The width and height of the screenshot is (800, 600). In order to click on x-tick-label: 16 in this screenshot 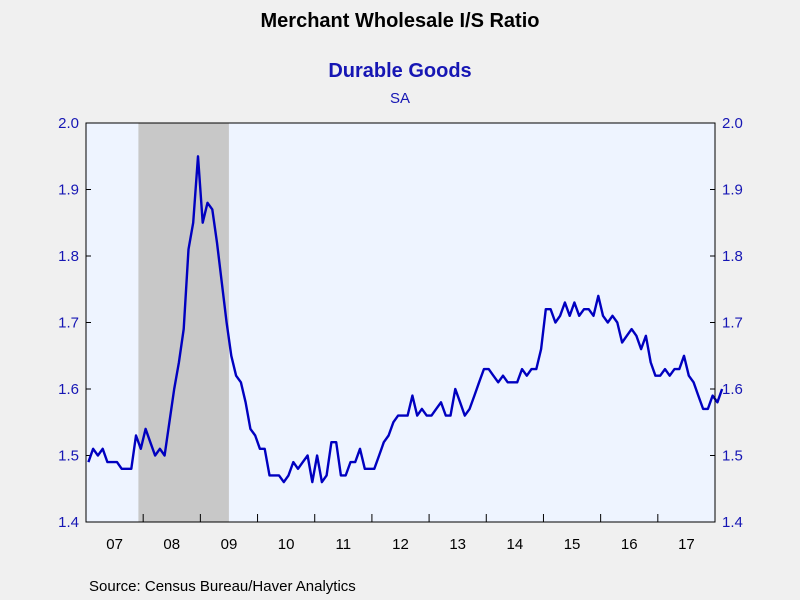, I will do `click(629, 544)`.